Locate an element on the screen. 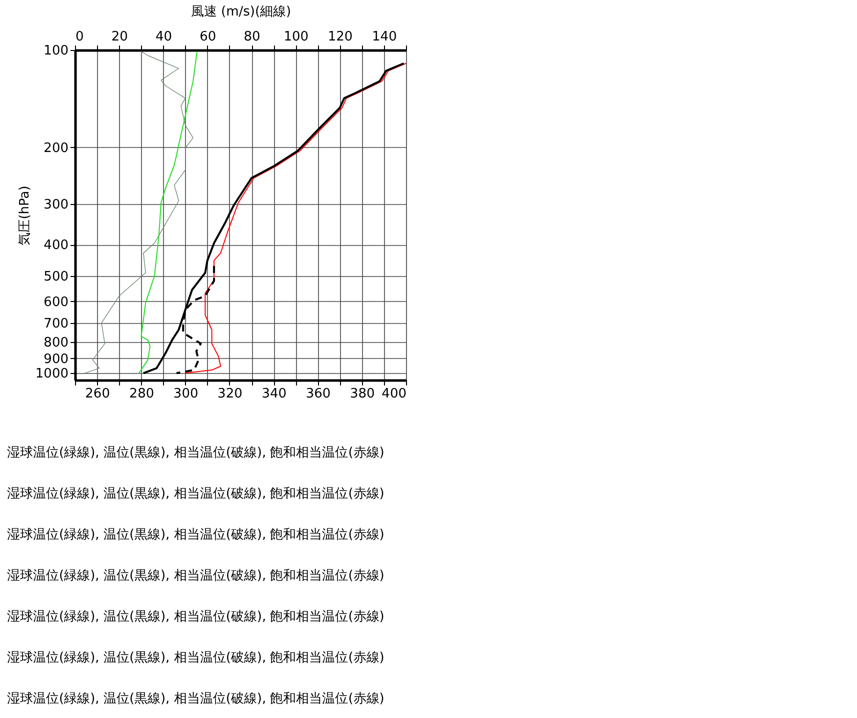 Image resolution: width=857 pixels, height=718 pixels. x2-axis-title: 風速 (m/s)(細線) is located at coordinates (241, 12).